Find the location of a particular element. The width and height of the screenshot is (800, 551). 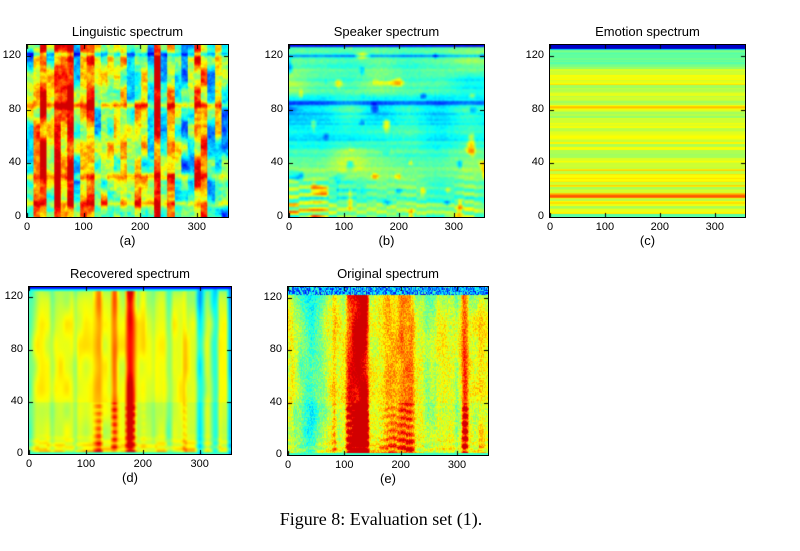

subplot-original: Original spectrum (e) 0 100 200 300 0 40 80 120 is located at coordinates (376, 376).